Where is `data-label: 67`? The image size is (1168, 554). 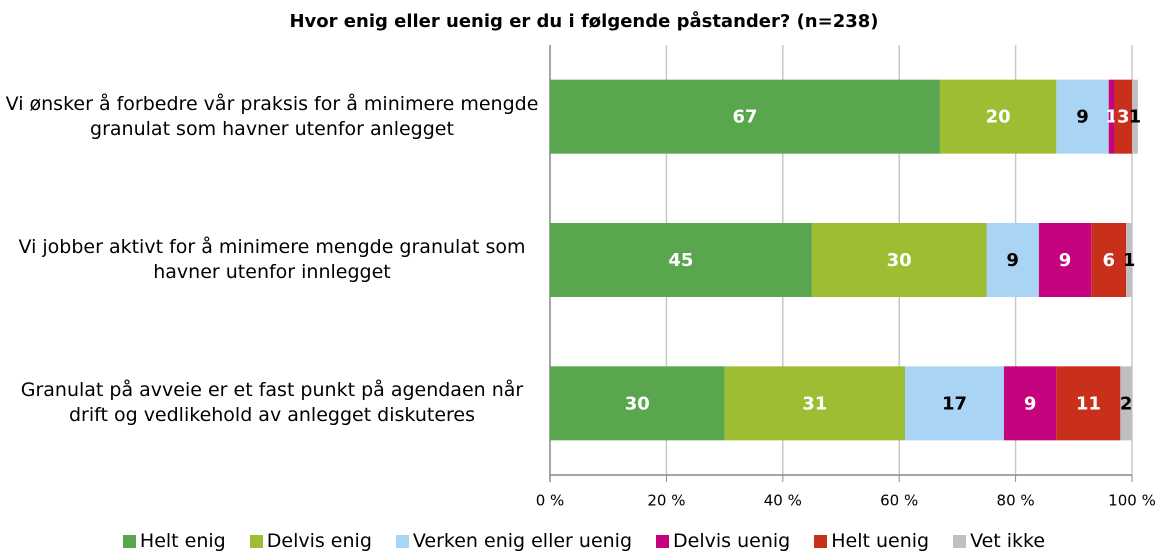
data-label: 67 is located at coordinates (744, 117).